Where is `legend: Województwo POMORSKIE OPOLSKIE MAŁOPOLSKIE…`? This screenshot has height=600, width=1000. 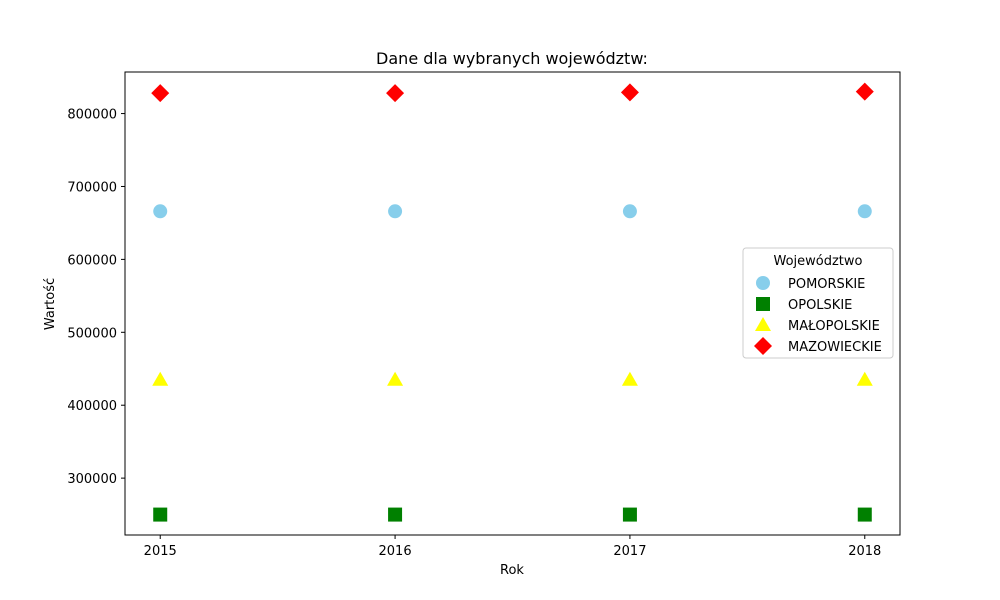 legend: Województwo POMORSKIE OPOLSKIE MAŁOPOLSKIE… is located at coordinates (818, 303).